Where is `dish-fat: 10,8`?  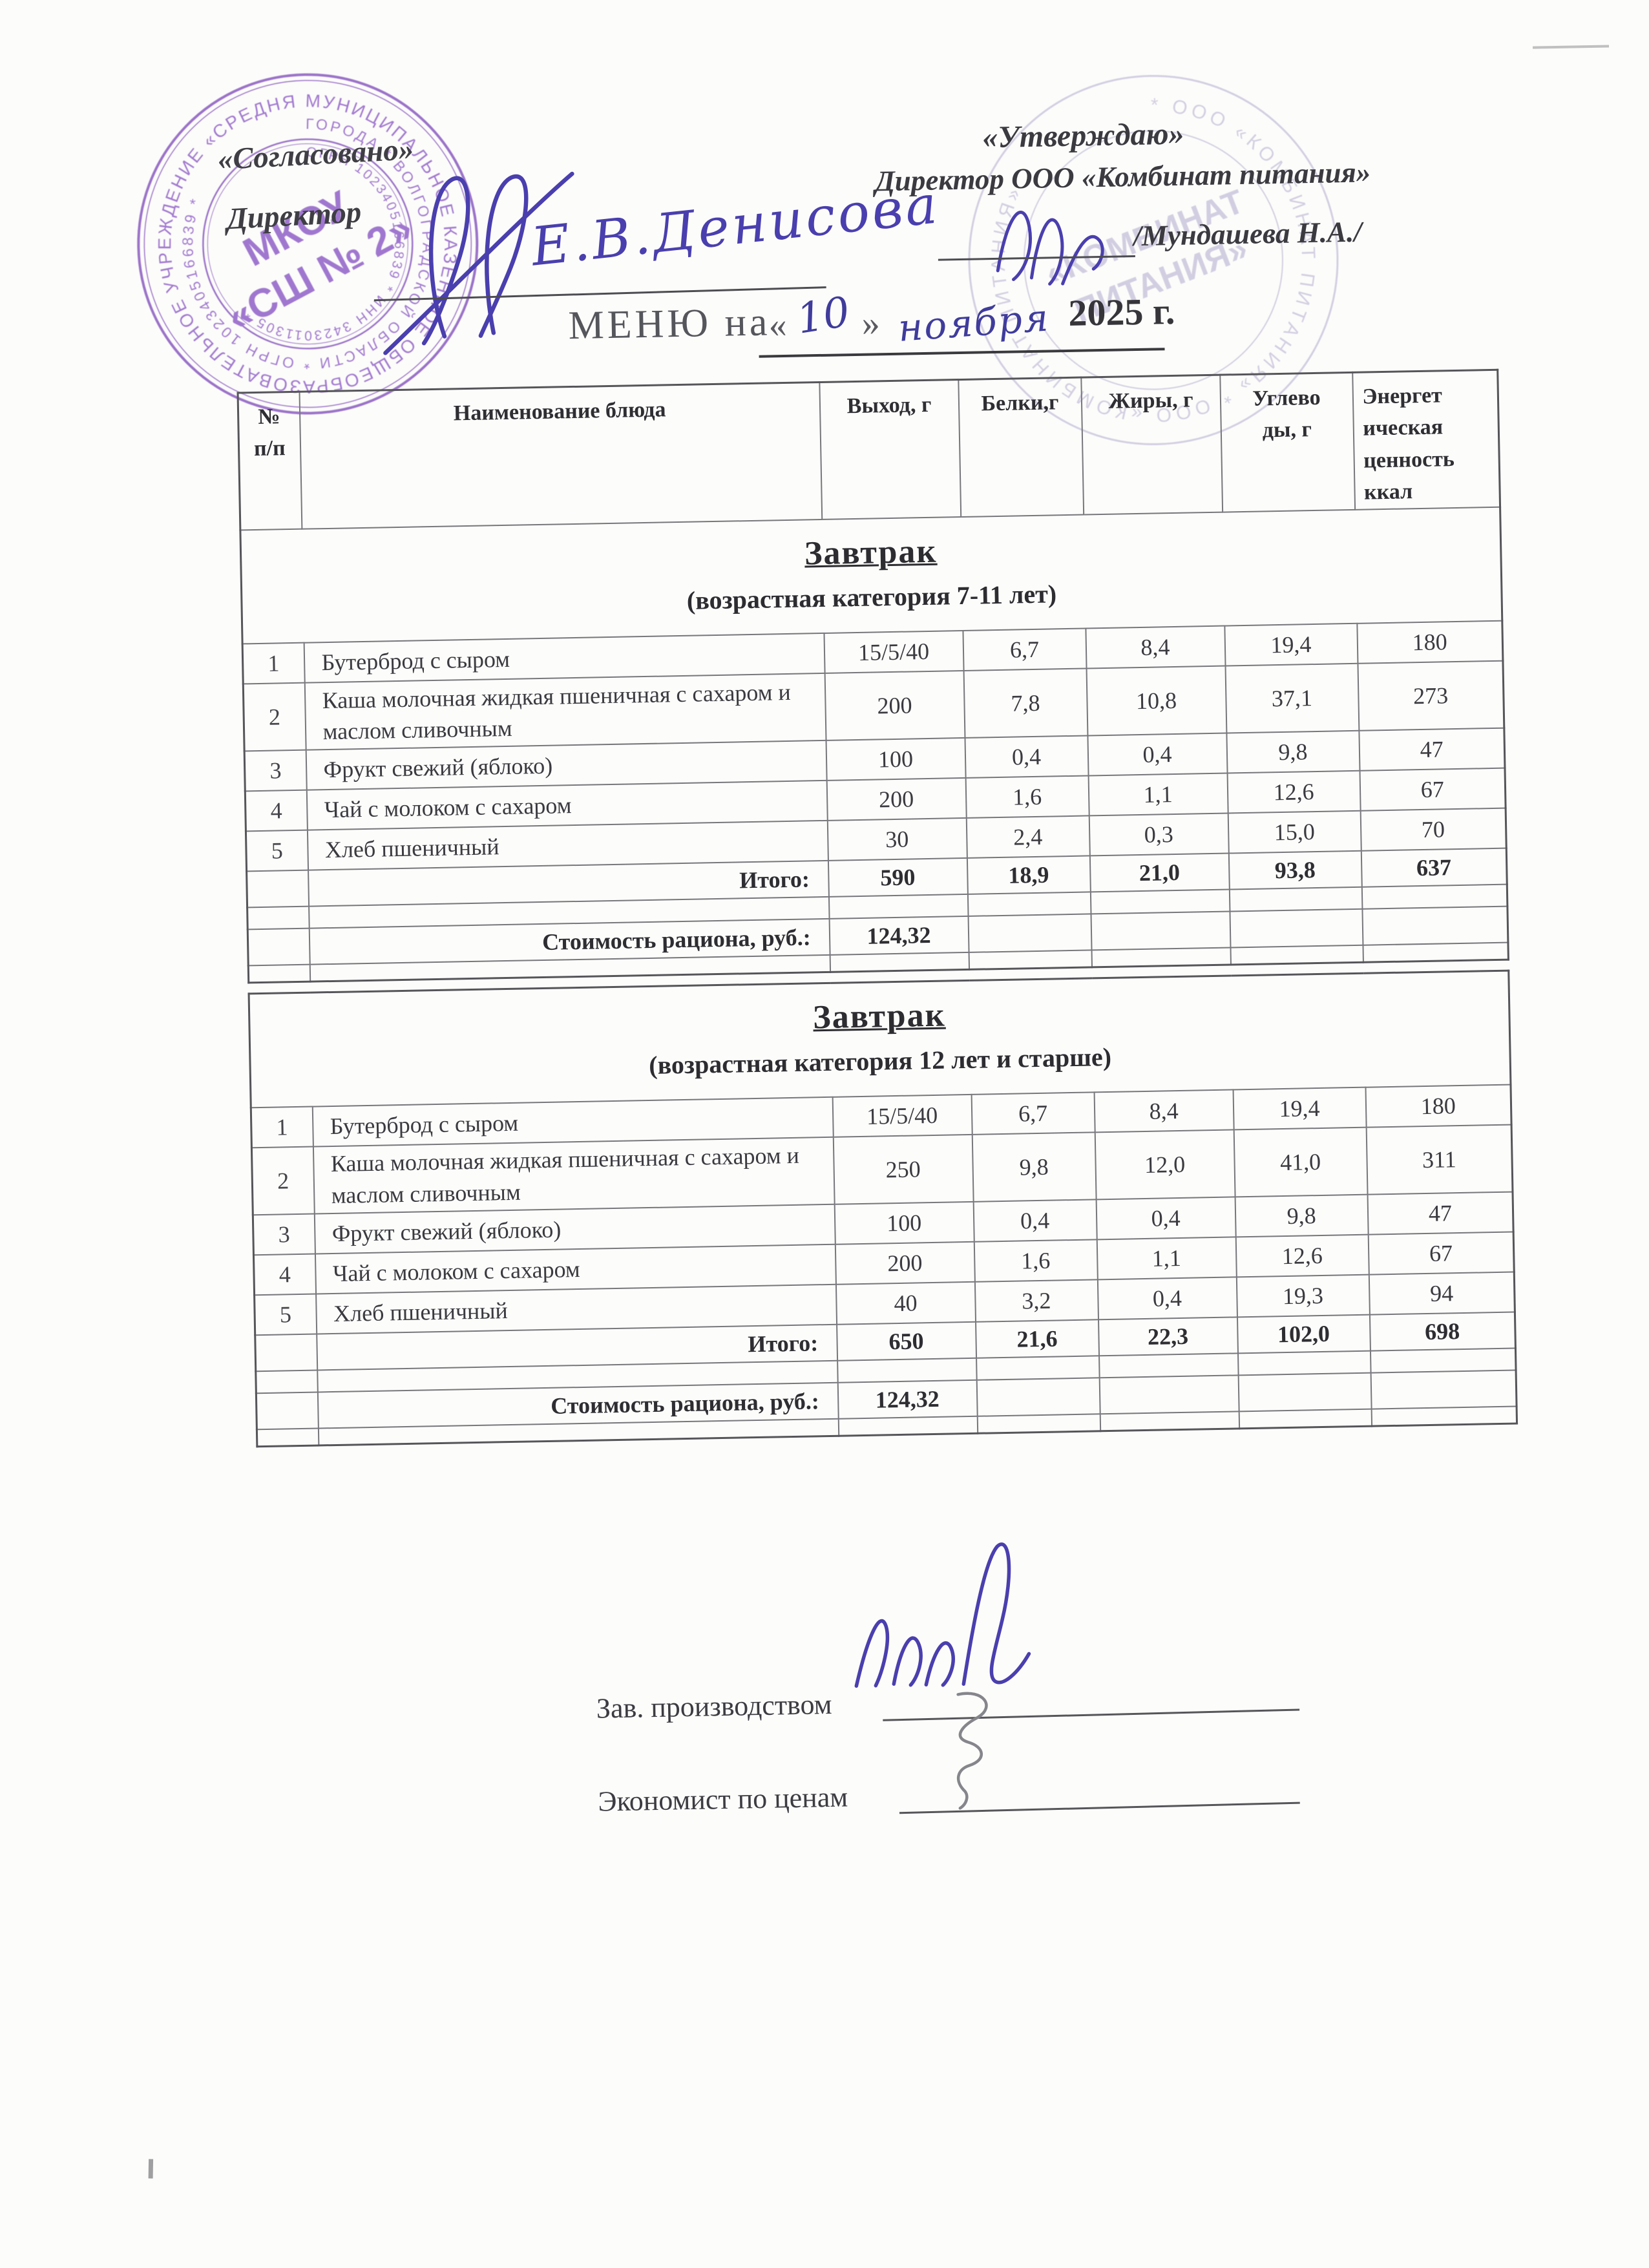
dish-fat: 10,8 is located at coordinates (1156, 701).